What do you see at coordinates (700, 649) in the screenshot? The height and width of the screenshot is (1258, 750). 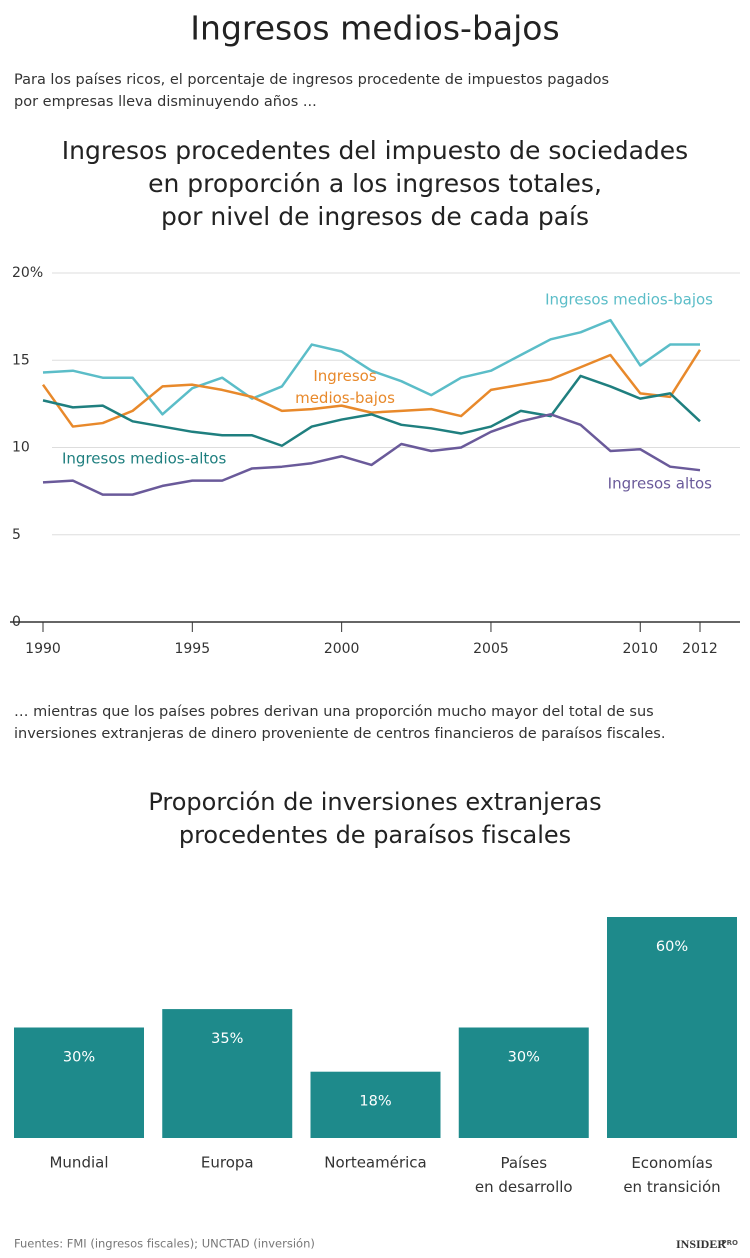 I see `x-tick-label: 2012` at bounding box center [700, 649].